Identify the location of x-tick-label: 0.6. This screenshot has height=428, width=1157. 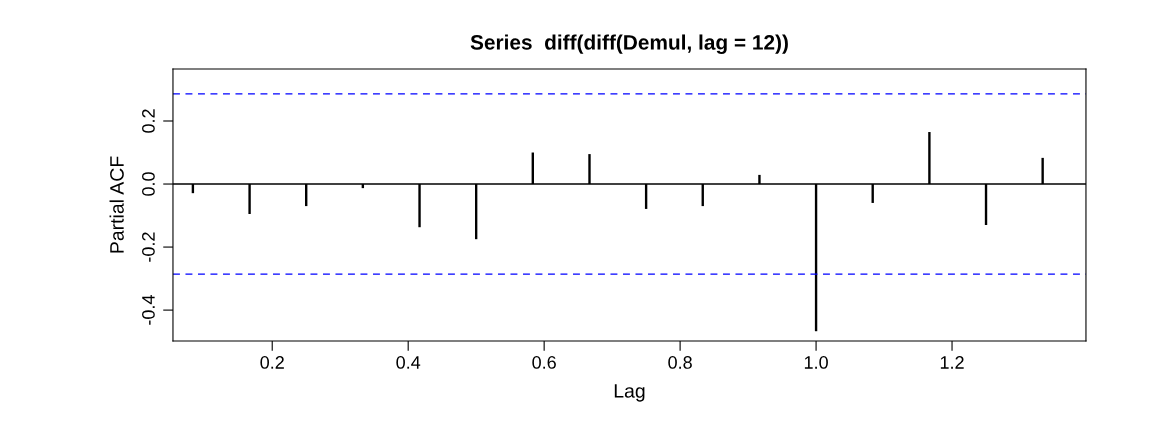
(544, 362).